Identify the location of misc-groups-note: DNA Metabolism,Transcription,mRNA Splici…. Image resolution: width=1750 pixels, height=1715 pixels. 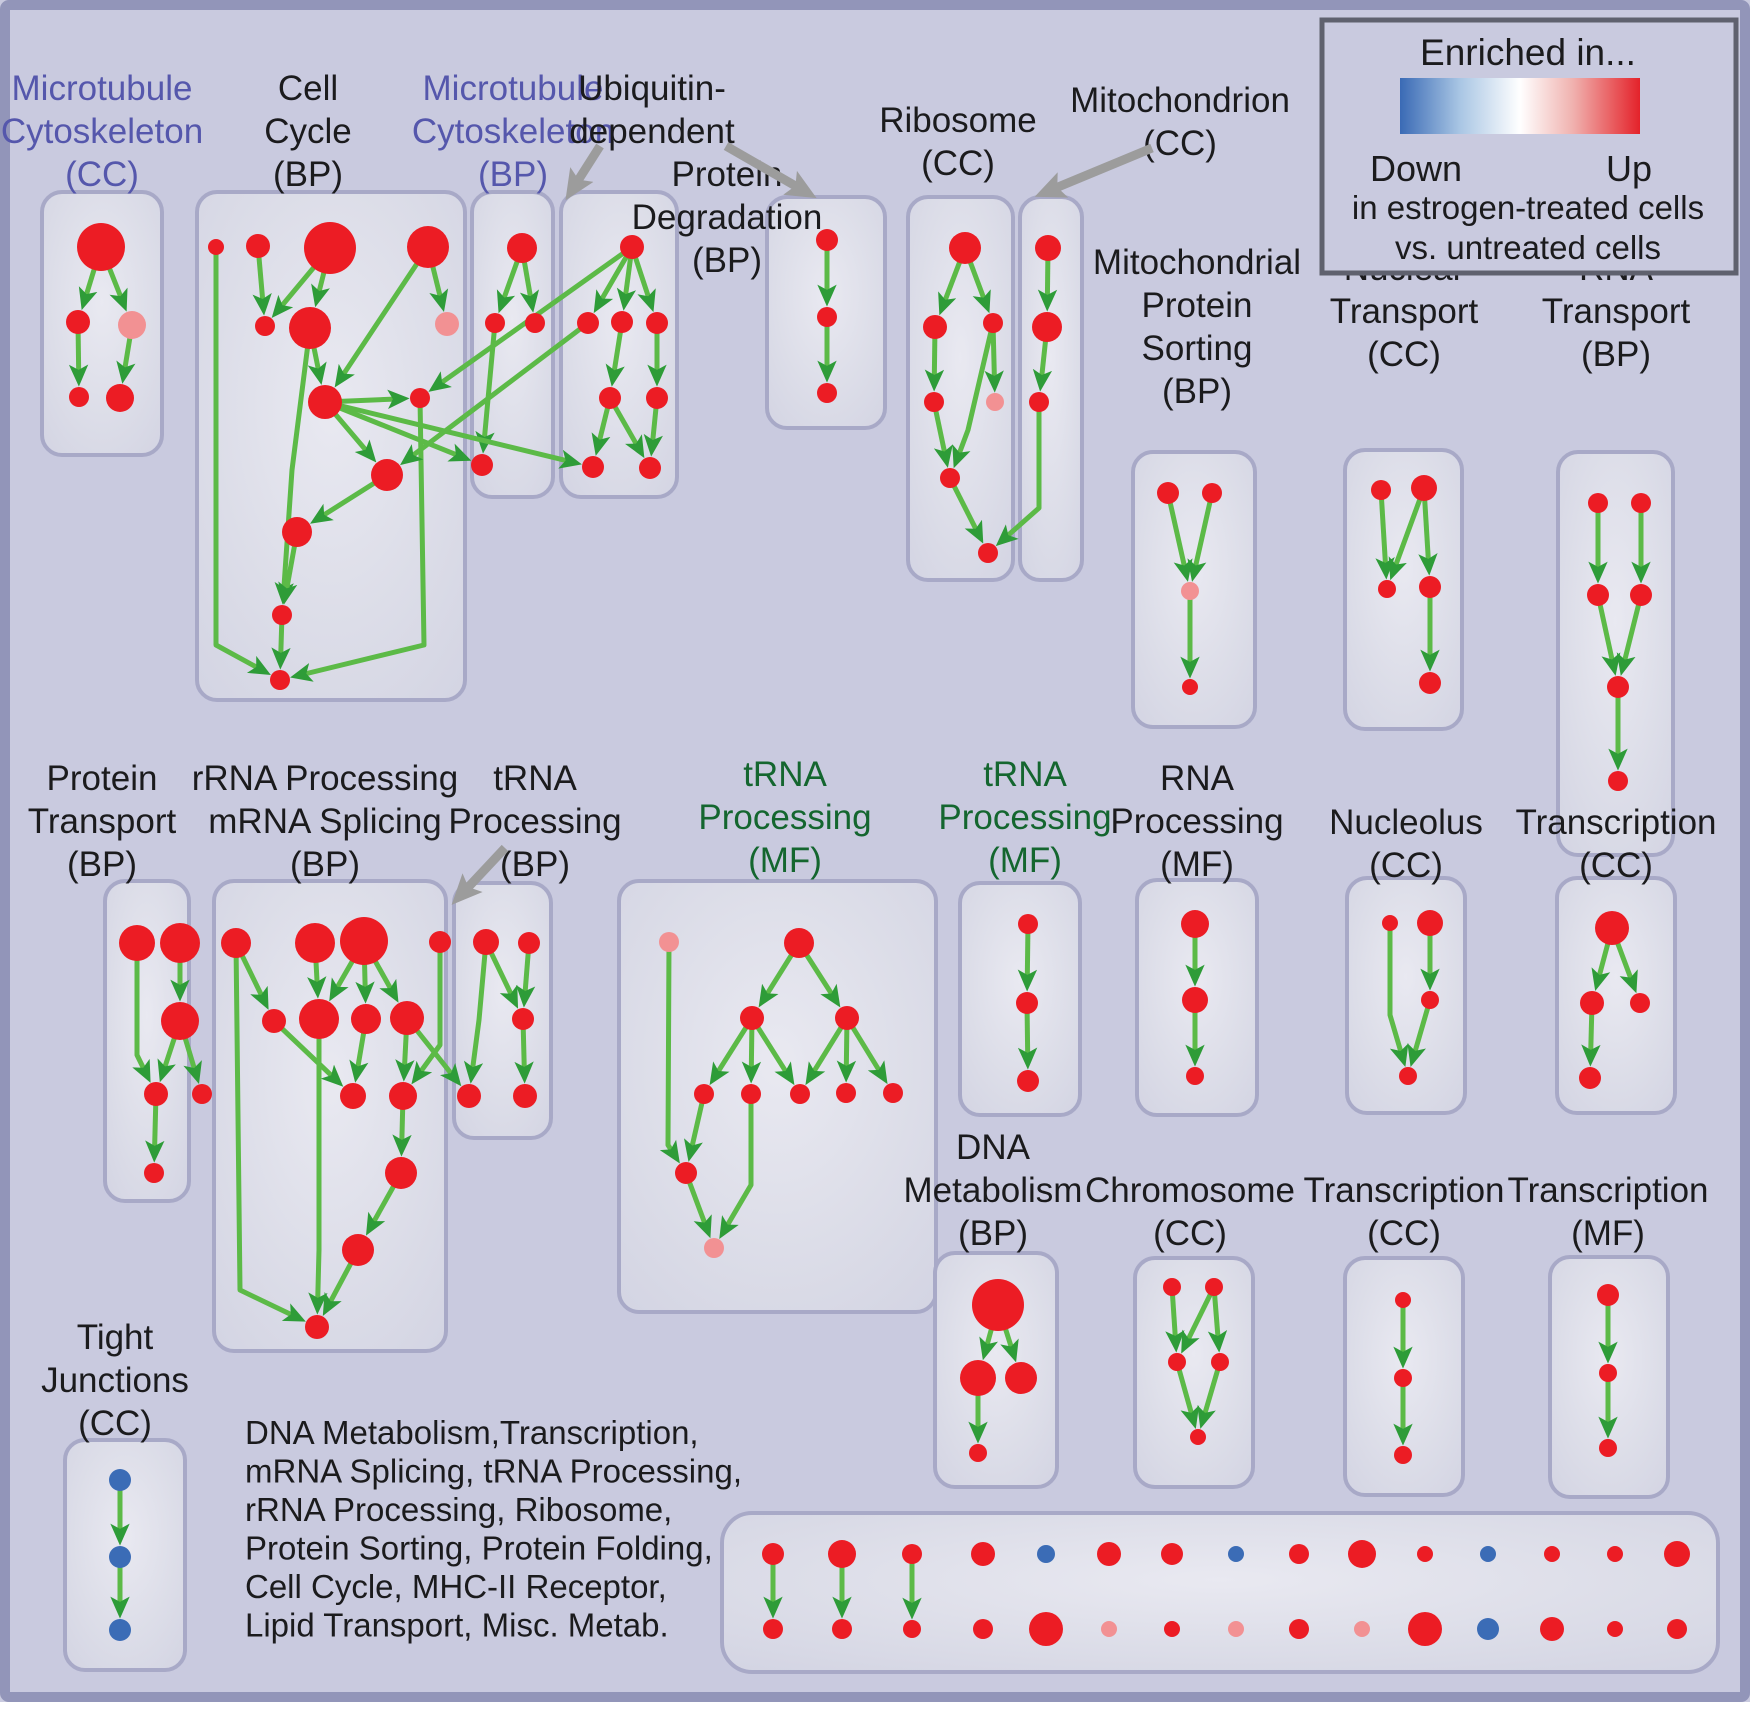
(493, 1529).